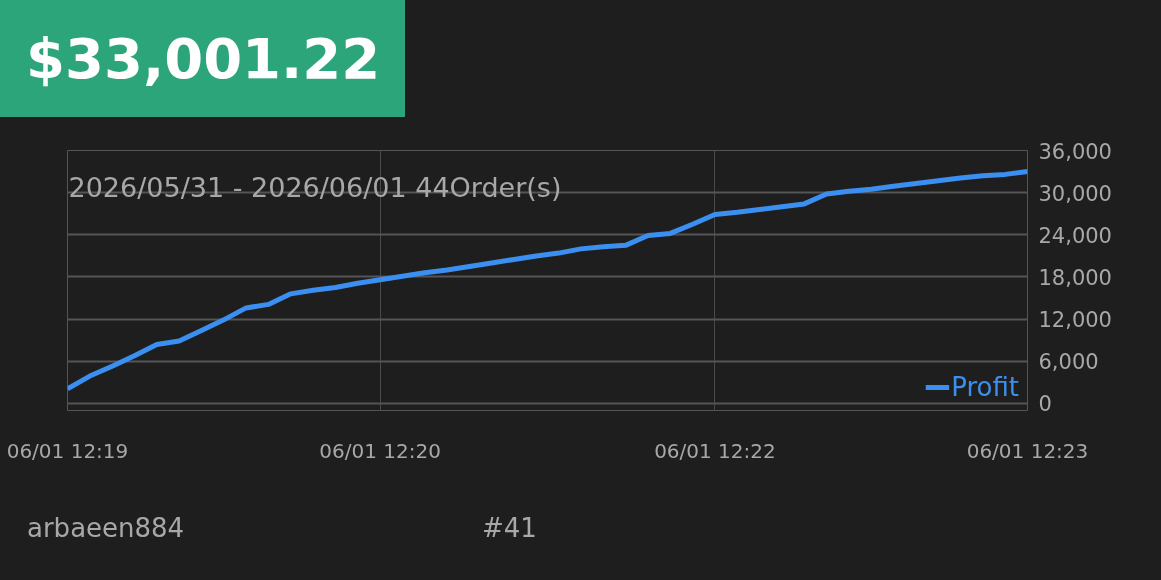  I want to click on legend-label: Profit, so click(985, 387).